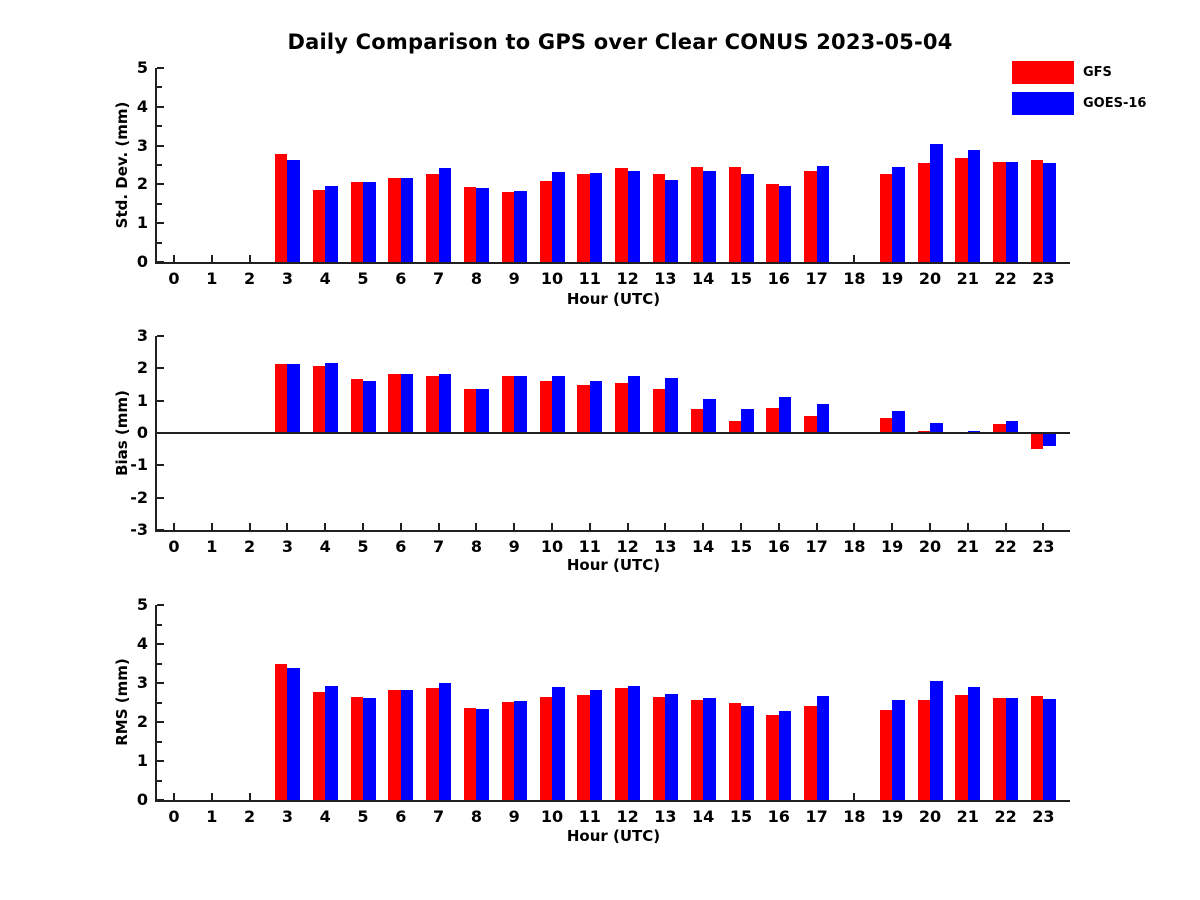  I want to click on plot1-y-tick-label: 3, so click(142, 335).